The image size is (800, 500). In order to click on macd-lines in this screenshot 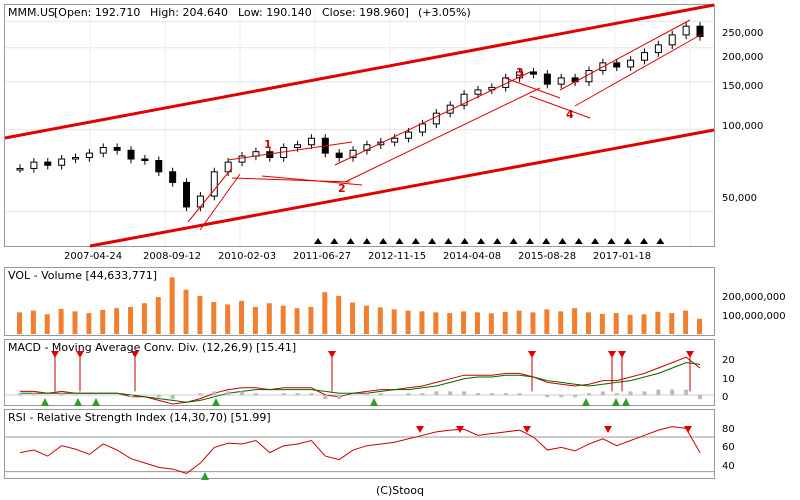, I will do `click(359, 380)`.